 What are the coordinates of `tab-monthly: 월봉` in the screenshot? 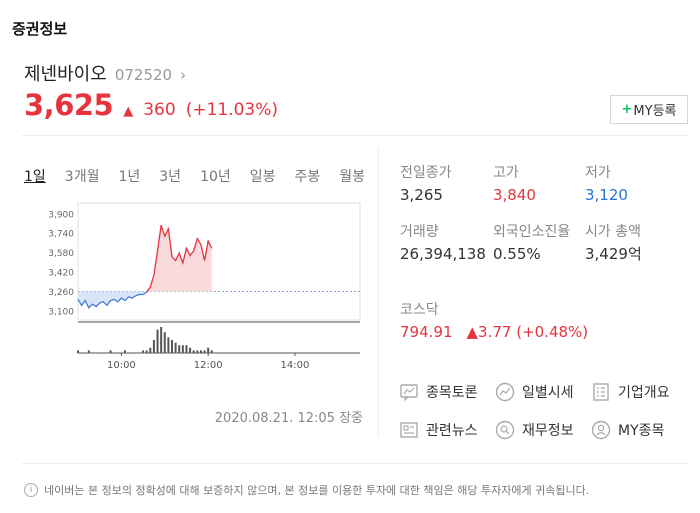 It's located at (352, 177).